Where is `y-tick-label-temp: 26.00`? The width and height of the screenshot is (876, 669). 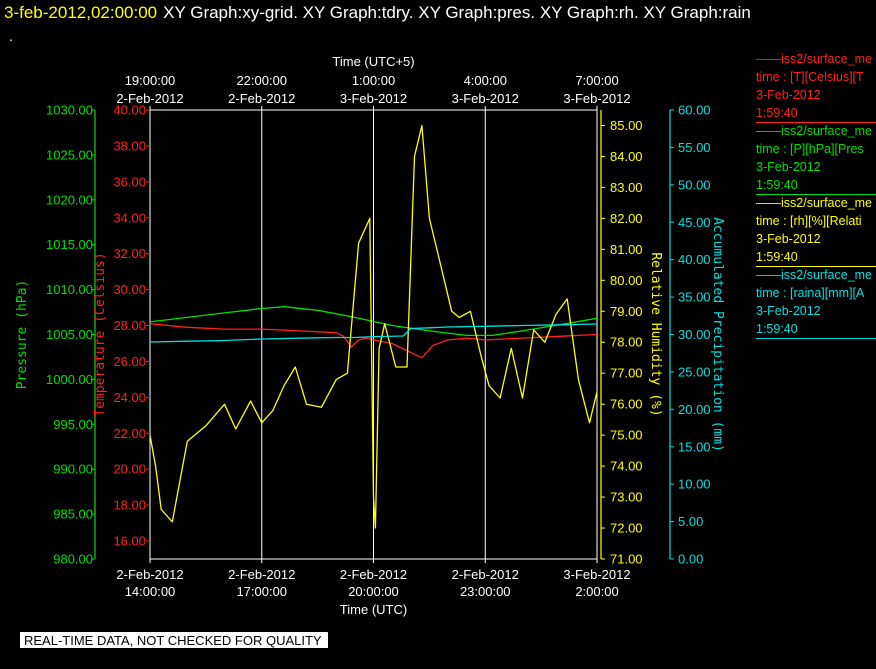
y-tick-label-temp: 26.00 is located at coordinates (129, 361).